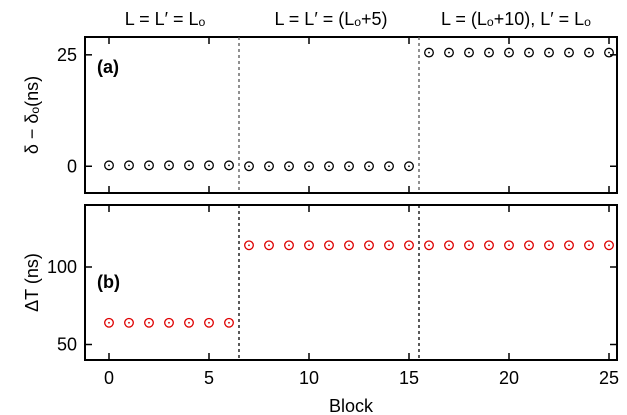 The height and width of the screenshot is (415, 627). I want to click on panel-label: (a), so click(108, 67).